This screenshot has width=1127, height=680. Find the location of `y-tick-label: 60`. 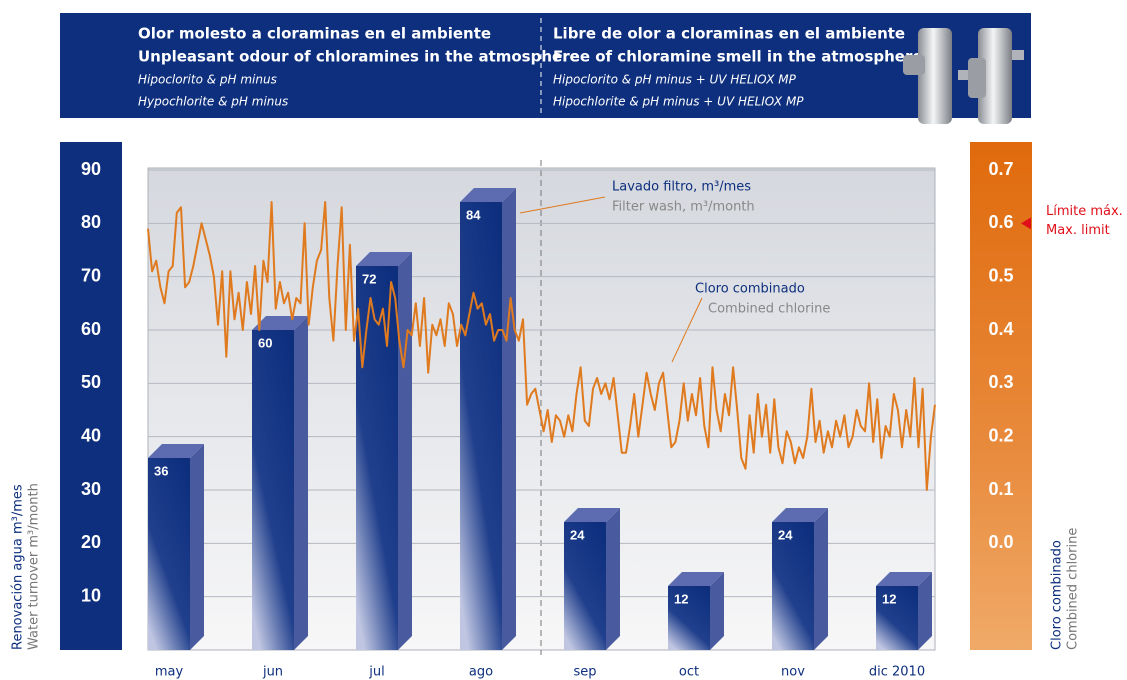

y-tick-label: 60 is located at coordinates (91, 329).